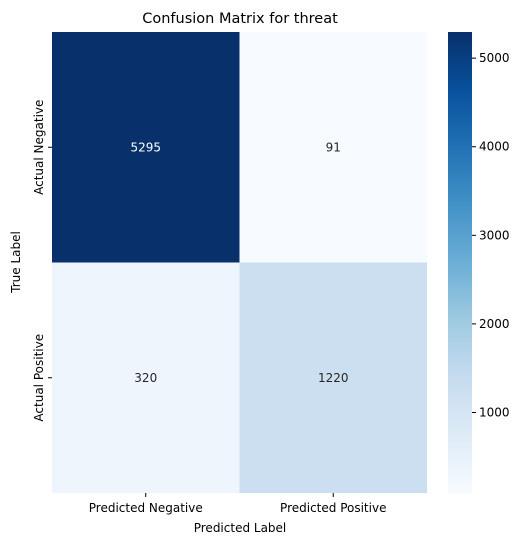  What do you see at coordinates (39, 378) in the screenshot?
I see `y-tick-label: Actual Positive` at bounding box center [39, 378].